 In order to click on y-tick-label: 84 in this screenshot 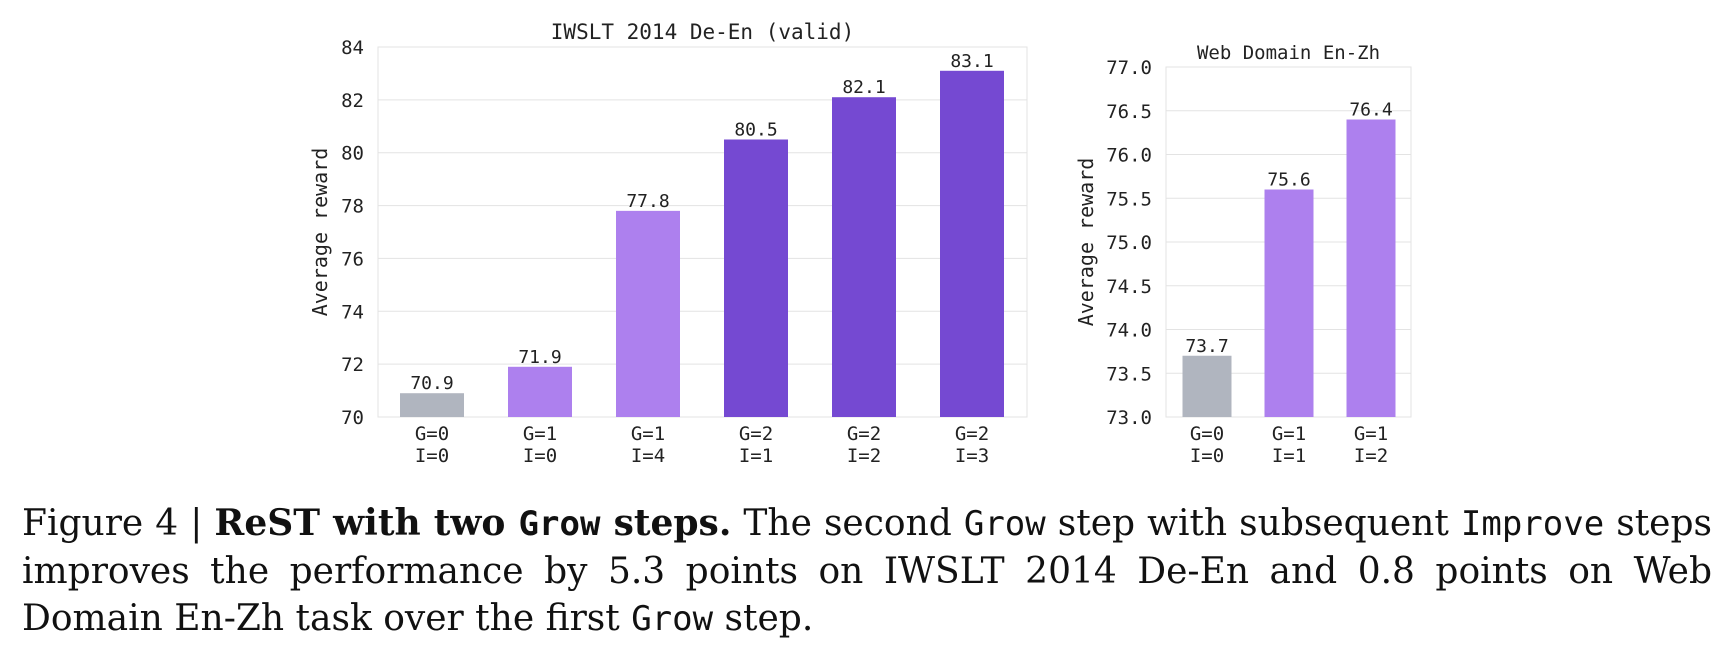, I will do `click(352, 48)`.